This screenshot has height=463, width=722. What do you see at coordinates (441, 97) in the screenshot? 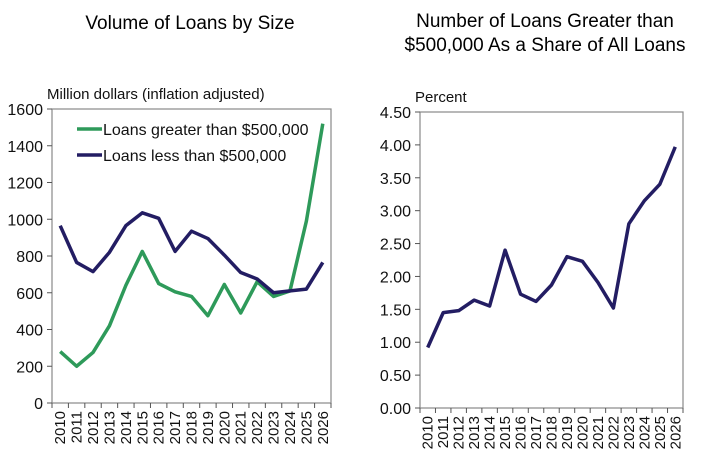
I see `chart1-y-axis-label: Percent` at bounding box center [441, 97].